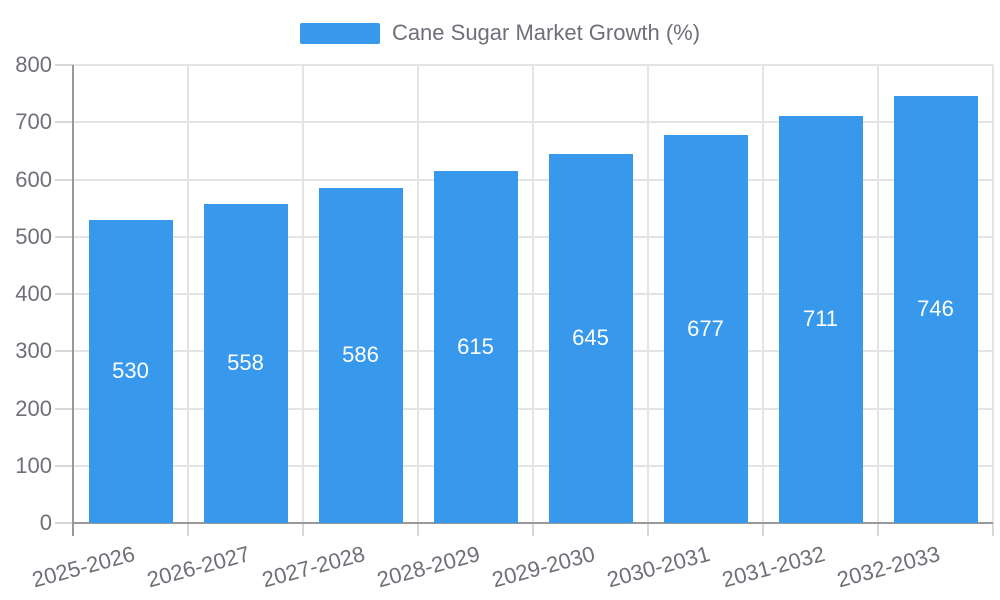 The width and height of the screenshot is (1000, 600). Describe the element at coordinates (33, 179) in the screenshot. I see `y-axis-label: 600` at that location.